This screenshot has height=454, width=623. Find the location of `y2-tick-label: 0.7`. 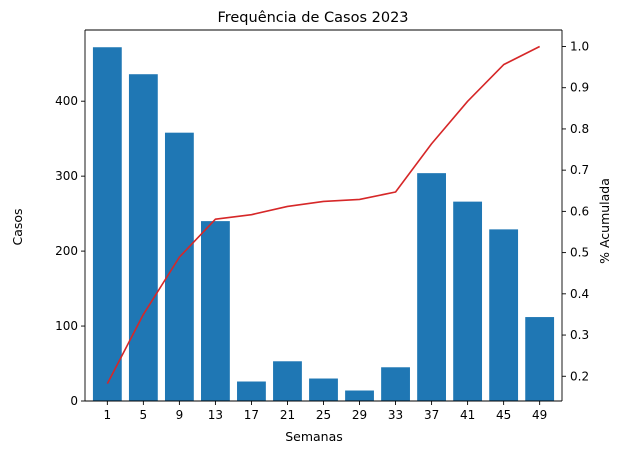

y2-tick-label: 0.7 is located at coordinates (579, 170).